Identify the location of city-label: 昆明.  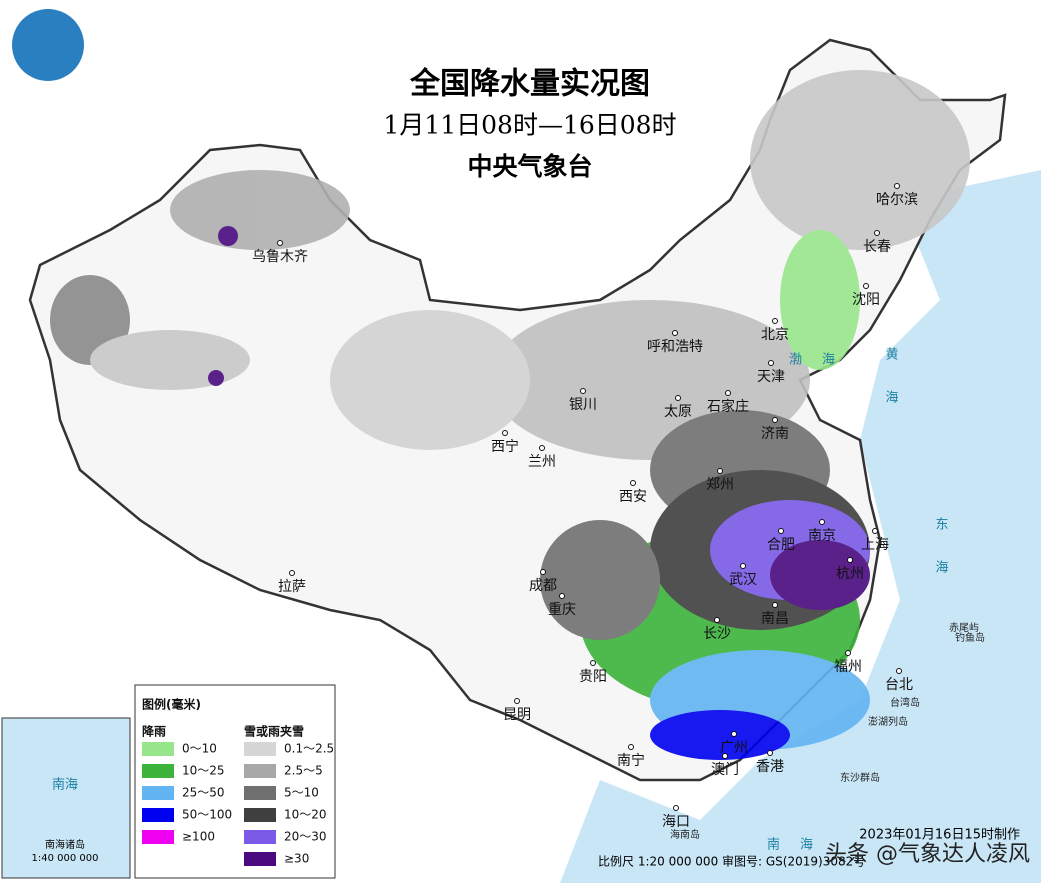
(517, 715).